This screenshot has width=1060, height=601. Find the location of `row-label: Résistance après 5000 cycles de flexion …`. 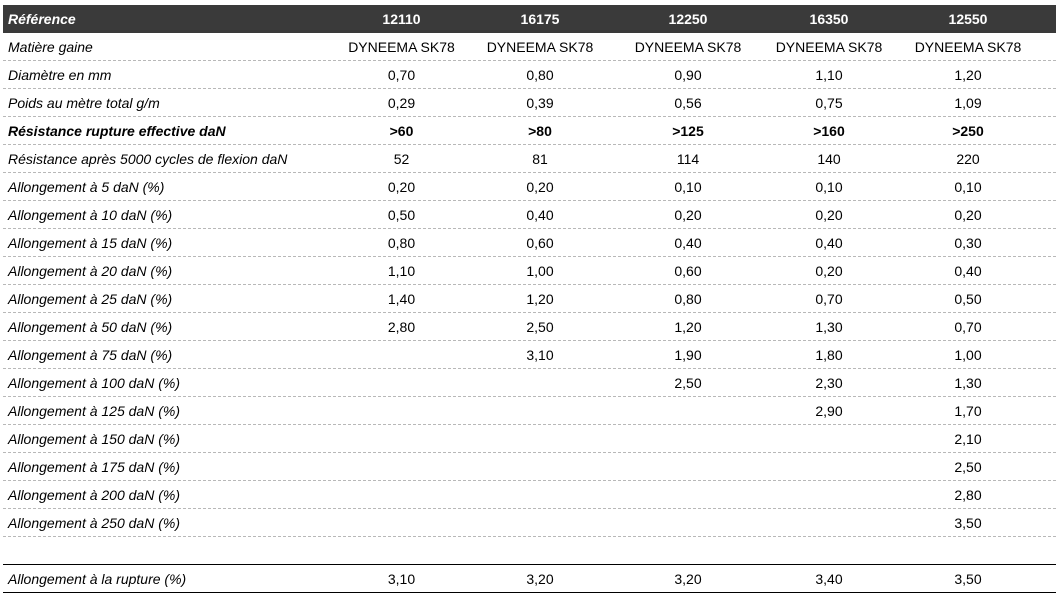

row-label: Résistance après 5000 cycles de flexion … is located at coordinates (148, 158).